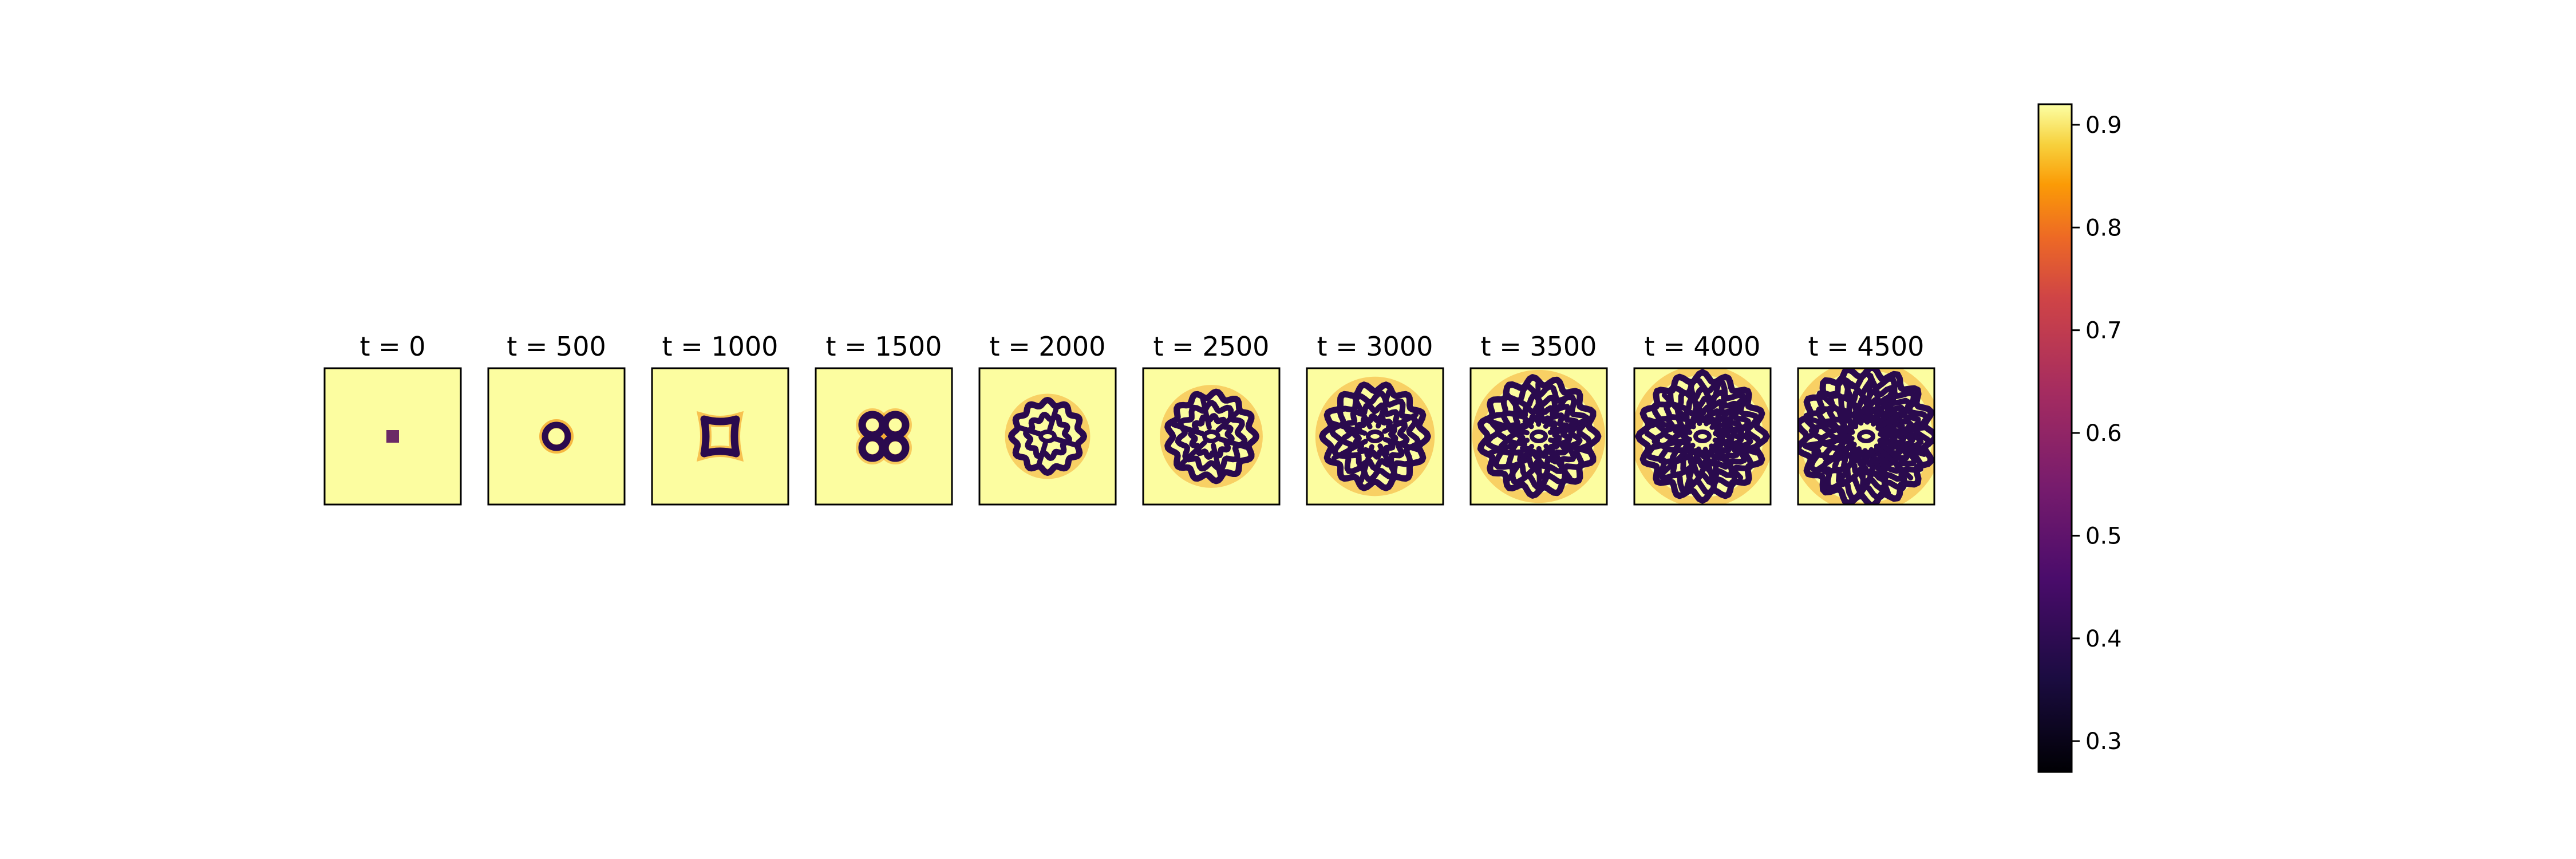 The image size is (2576, 859). What do you see at coordinates (2079, 438) in the screenshot?
I see `colorbar: 0.3 0.4 0.5 0.6 0.7 0.8 0.9` at bounding box center [2079, 438].